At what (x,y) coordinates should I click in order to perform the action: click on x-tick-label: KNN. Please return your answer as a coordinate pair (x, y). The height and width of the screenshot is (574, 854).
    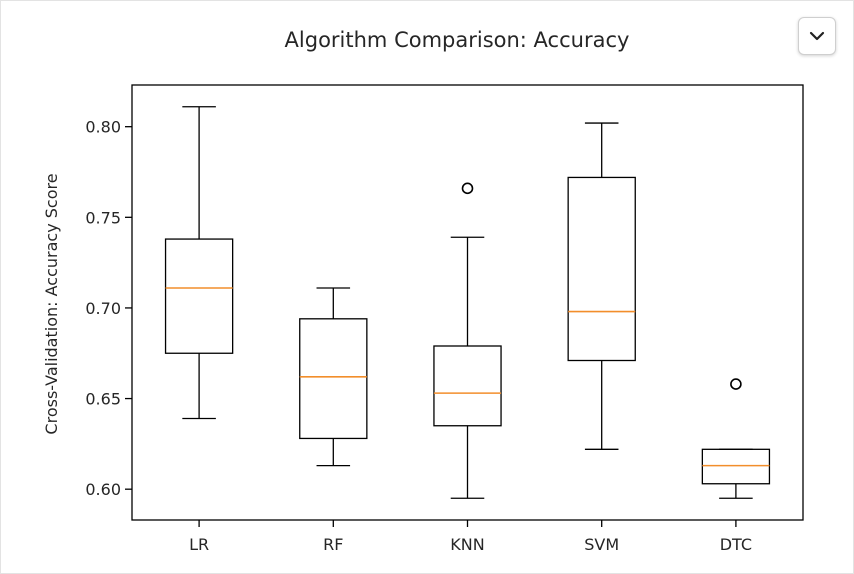
    Looking at the image, I should click on (467, 544).